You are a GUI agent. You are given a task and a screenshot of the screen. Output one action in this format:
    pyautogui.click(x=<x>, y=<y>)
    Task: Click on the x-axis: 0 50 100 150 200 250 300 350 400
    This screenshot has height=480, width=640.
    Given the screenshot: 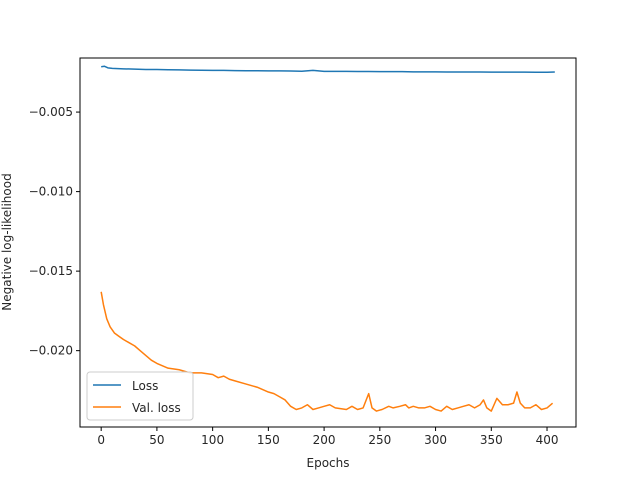 What is the action you would take?
    pyautogui.click(x=327, y=437)
    